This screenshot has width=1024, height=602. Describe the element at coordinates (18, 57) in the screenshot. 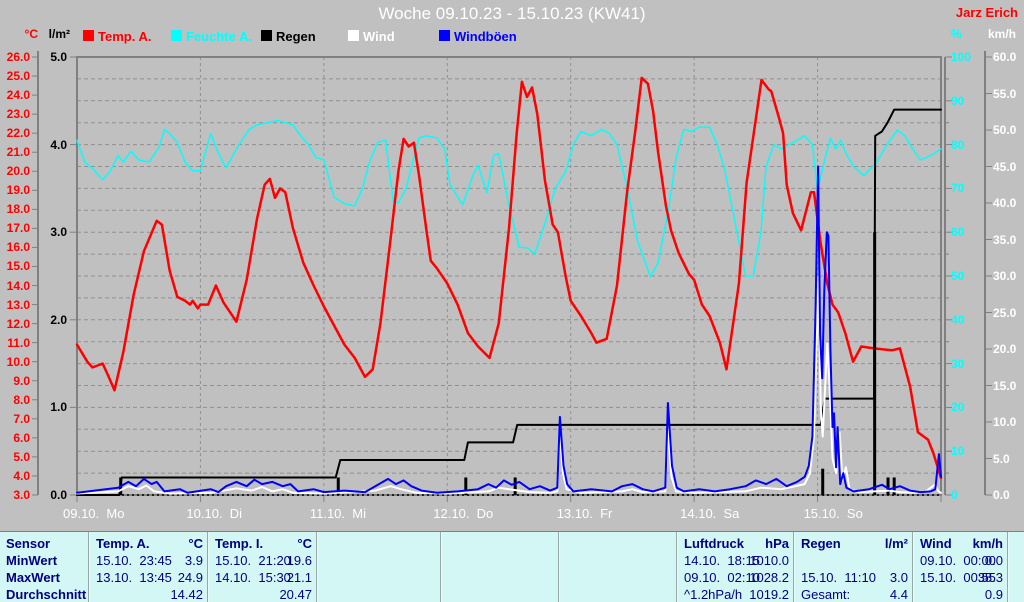

I see `temp-tick-label: 26.0` at that location.